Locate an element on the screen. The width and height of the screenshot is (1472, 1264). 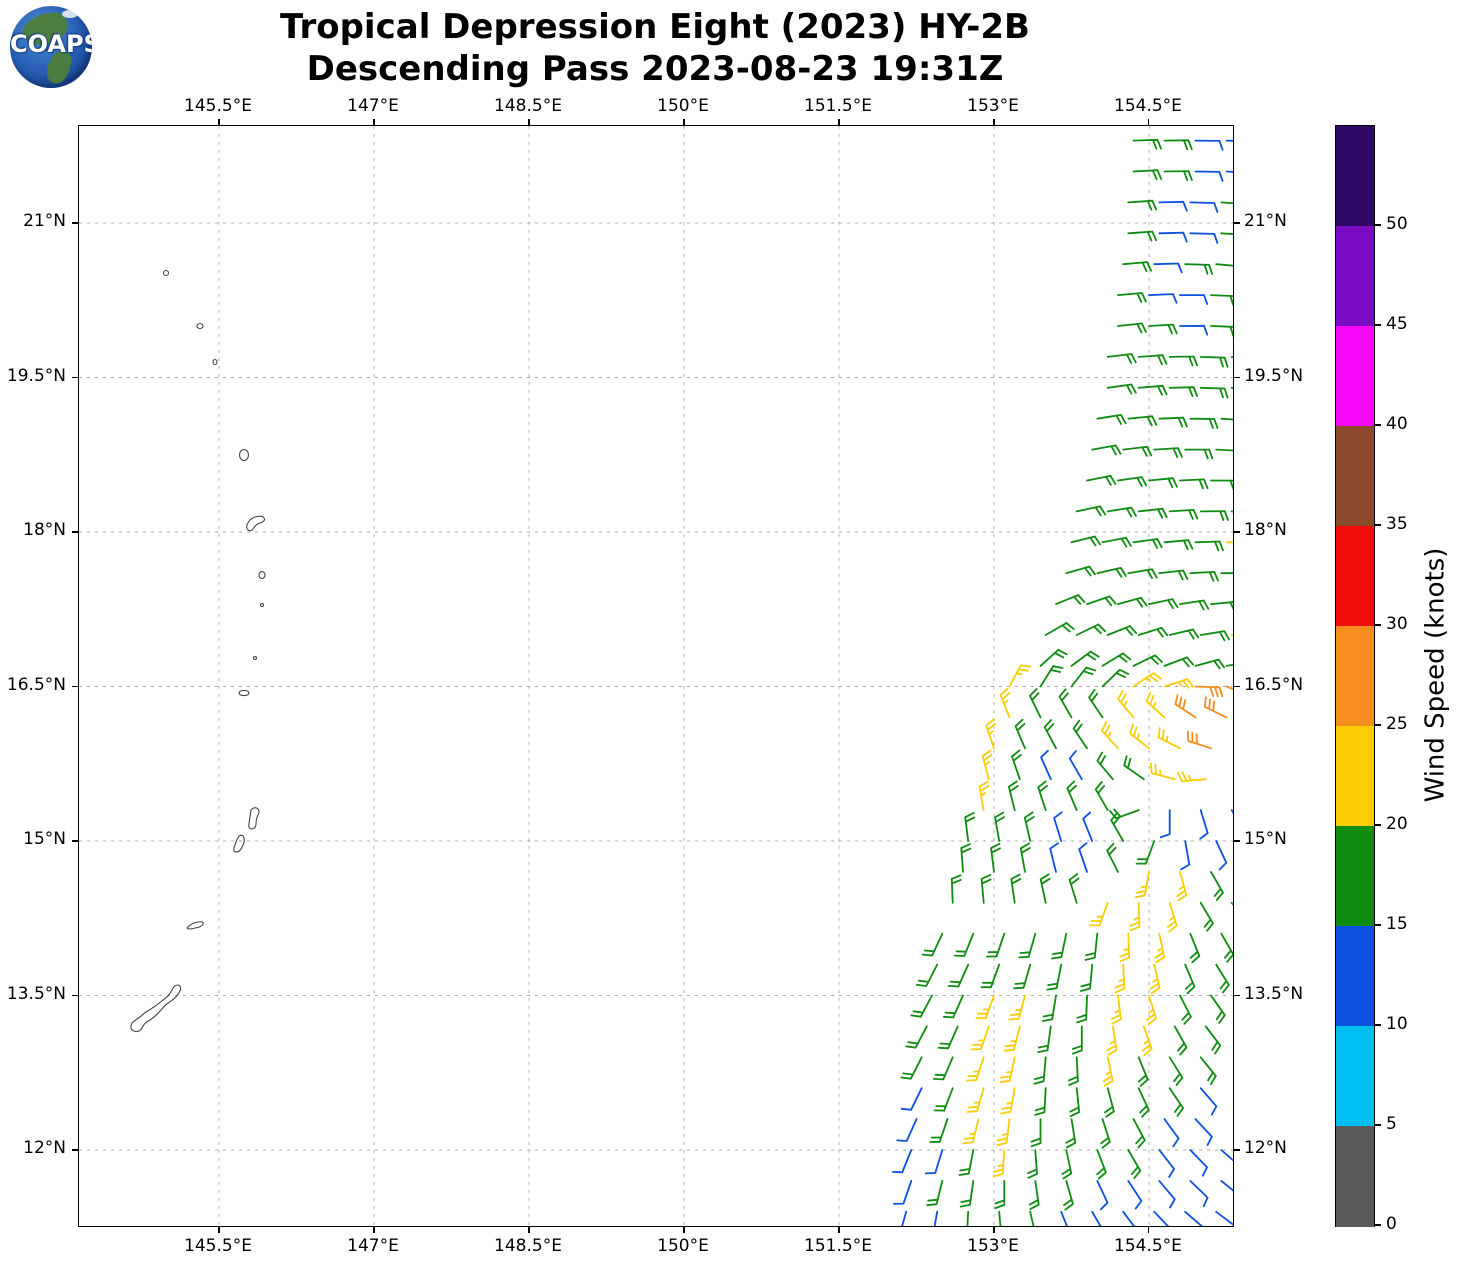
arctic-ice is located at coordinates (70, 14).